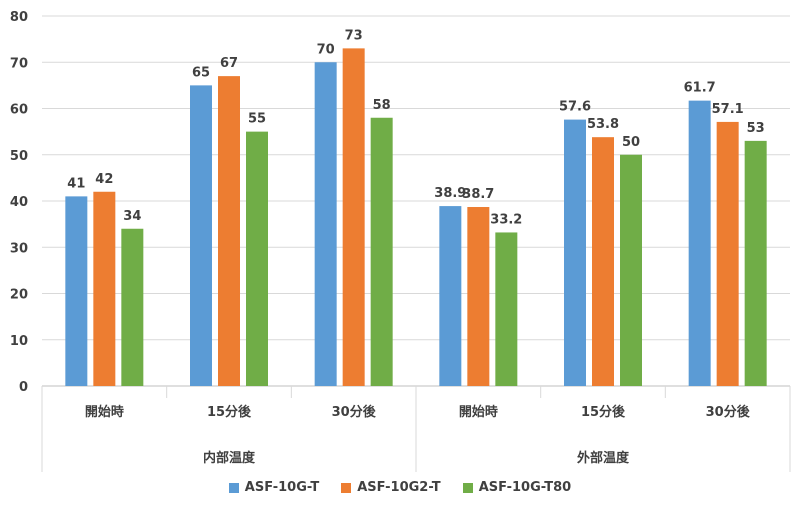 The width and height of the screenshot is (800, 506). What do you see at coordinates (603, 124) in the screenshot?
I see `data-label-s2-c5: 53.8` at bounding box center [603, 124].